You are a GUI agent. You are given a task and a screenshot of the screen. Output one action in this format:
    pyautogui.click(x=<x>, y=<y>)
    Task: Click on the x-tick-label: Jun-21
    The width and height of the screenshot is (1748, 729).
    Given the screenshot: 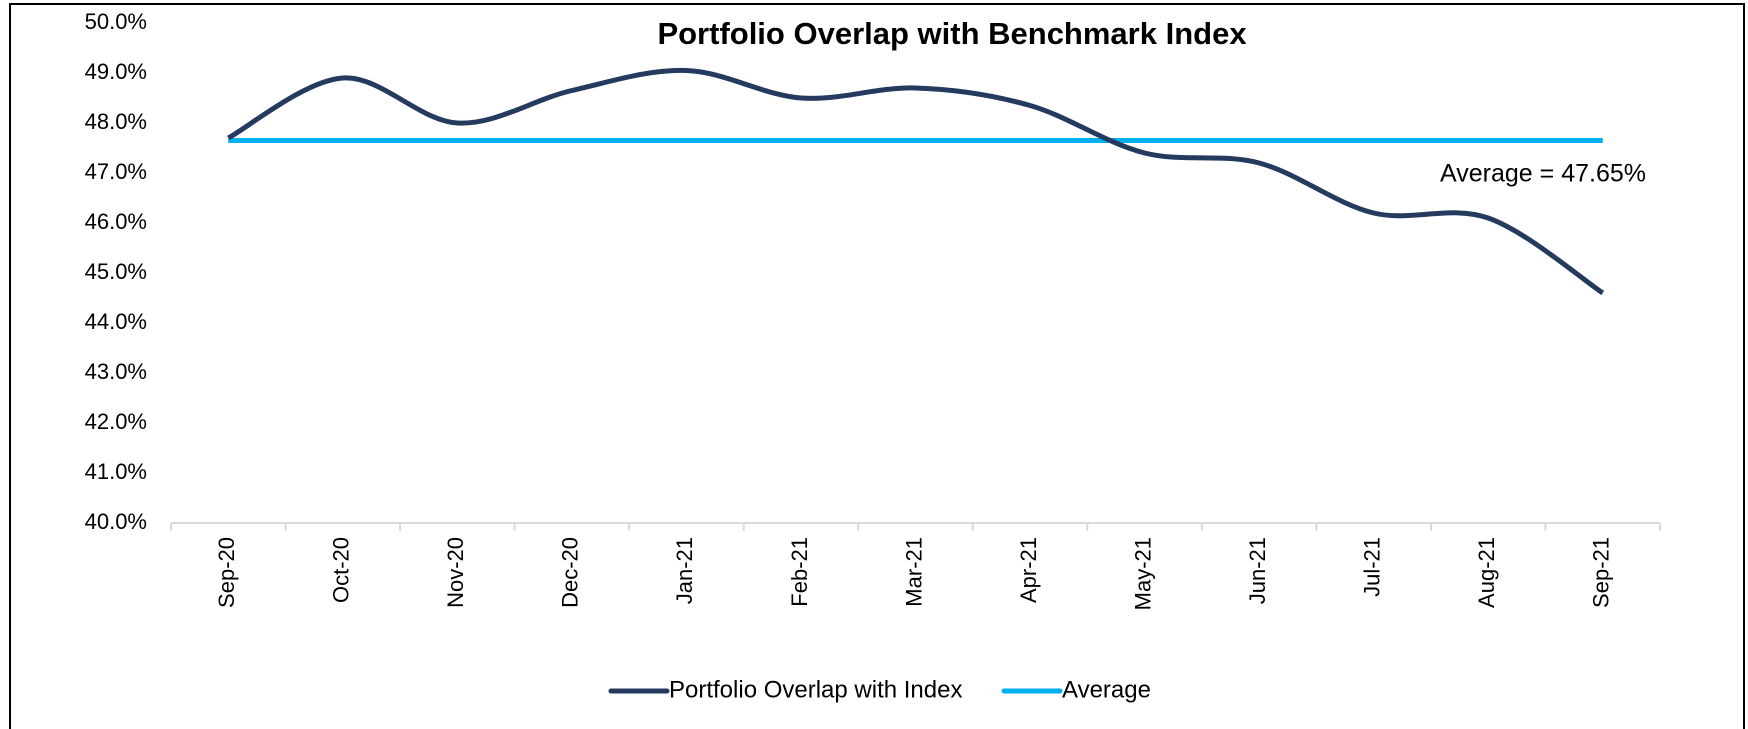 What is the action you would take?
    pyautogui.click(x=1257, y=570)
    